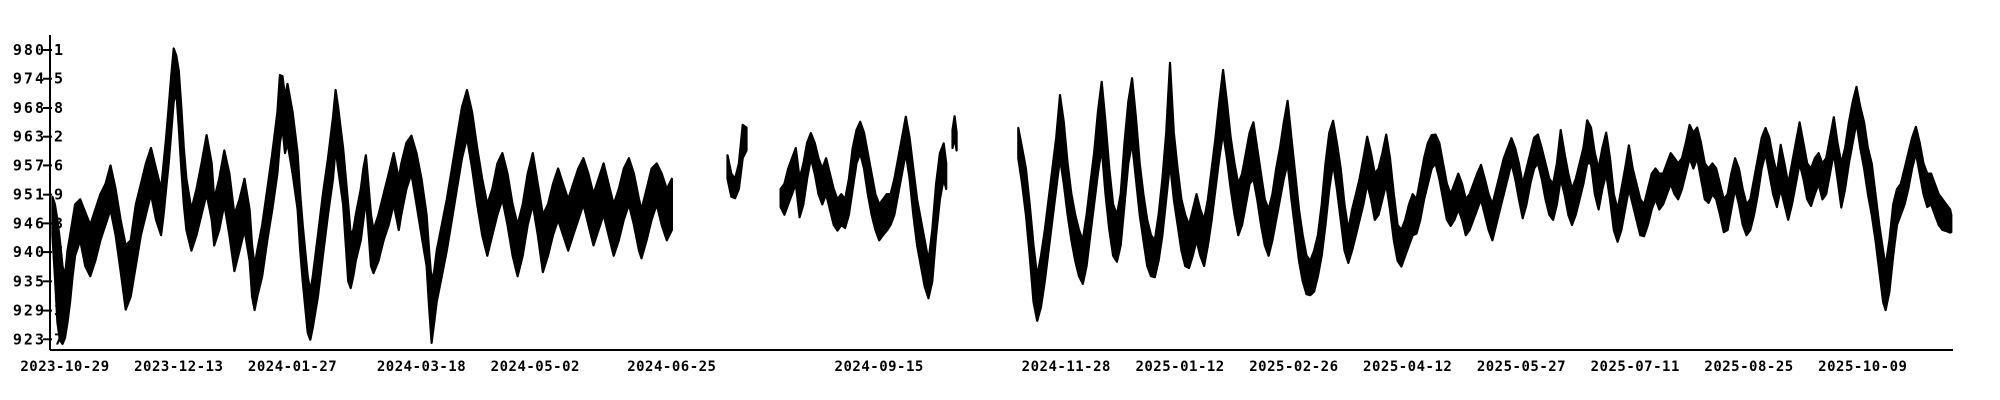 This screenshot has height=400, width=2000. Describe the element at coordinates (58, 165) in the screenshot. I see `y-tick-label-dec: 6` at that location.